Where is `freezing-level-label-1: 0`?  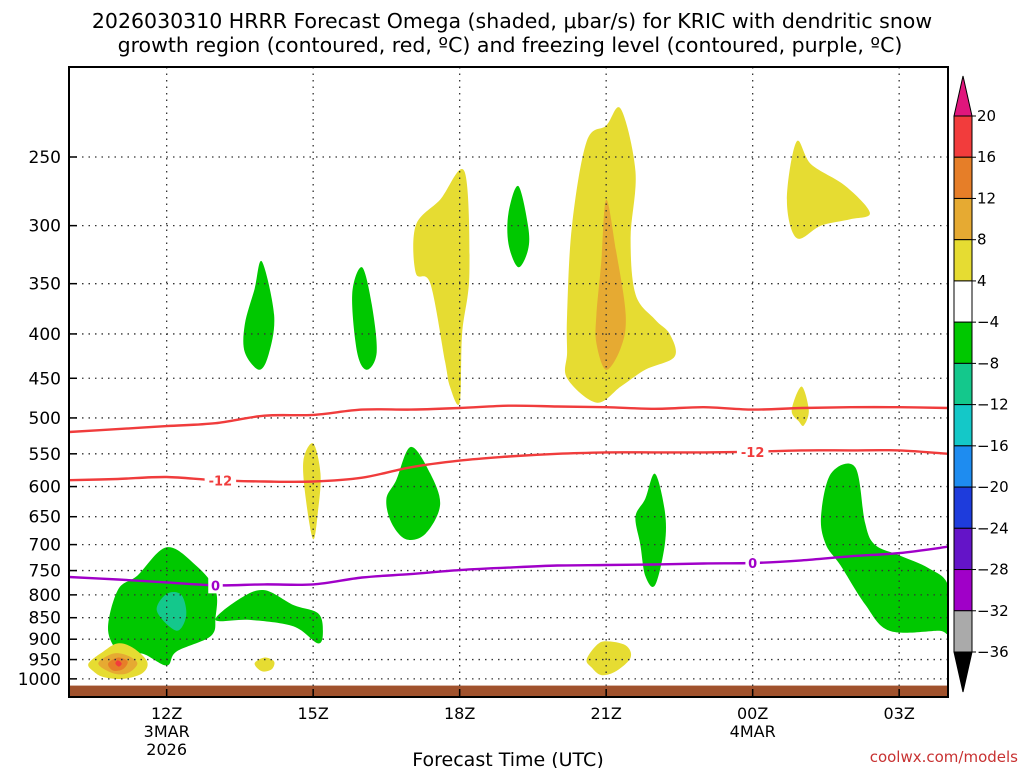
freezing-level-label-1: 0 is located at coordinates (215, 586).